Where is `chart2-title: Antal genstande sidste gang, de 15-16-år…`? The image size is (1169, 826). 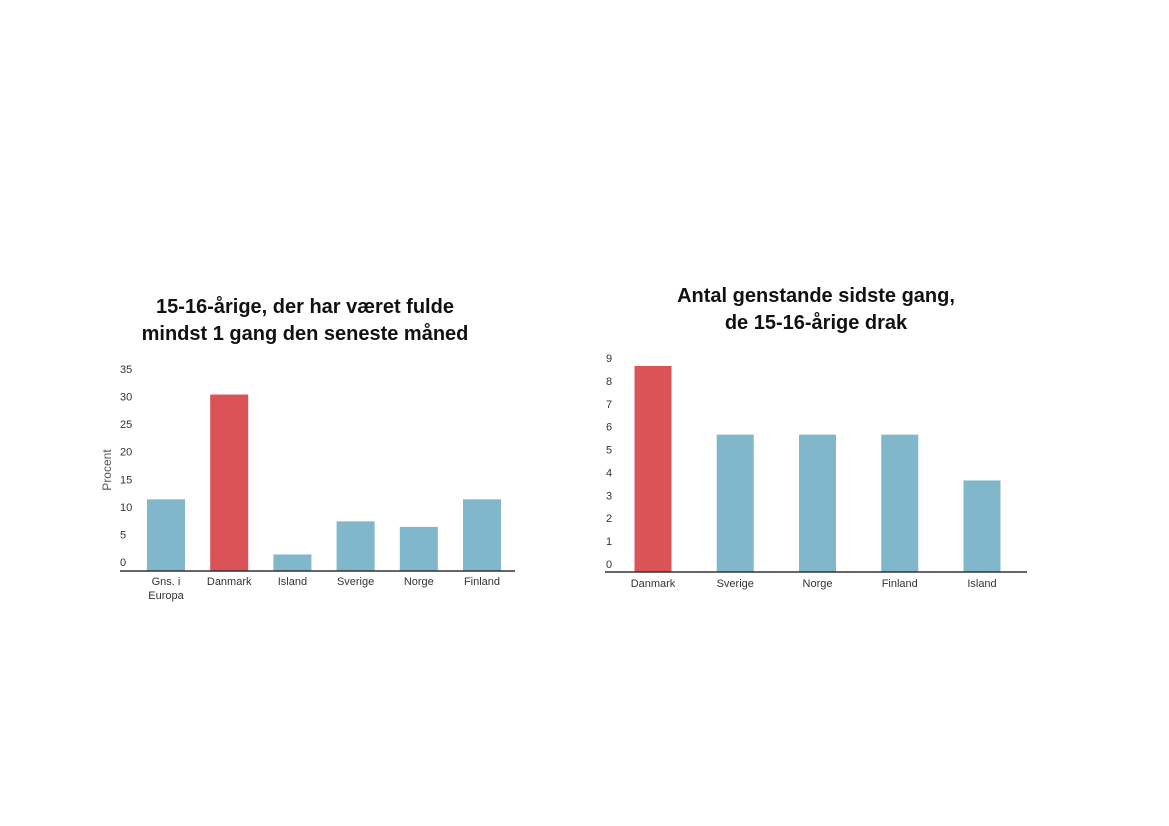
chart2-title: Antal genstande sidste gang, de 15-16-år… is located at coordinates (816, 310).